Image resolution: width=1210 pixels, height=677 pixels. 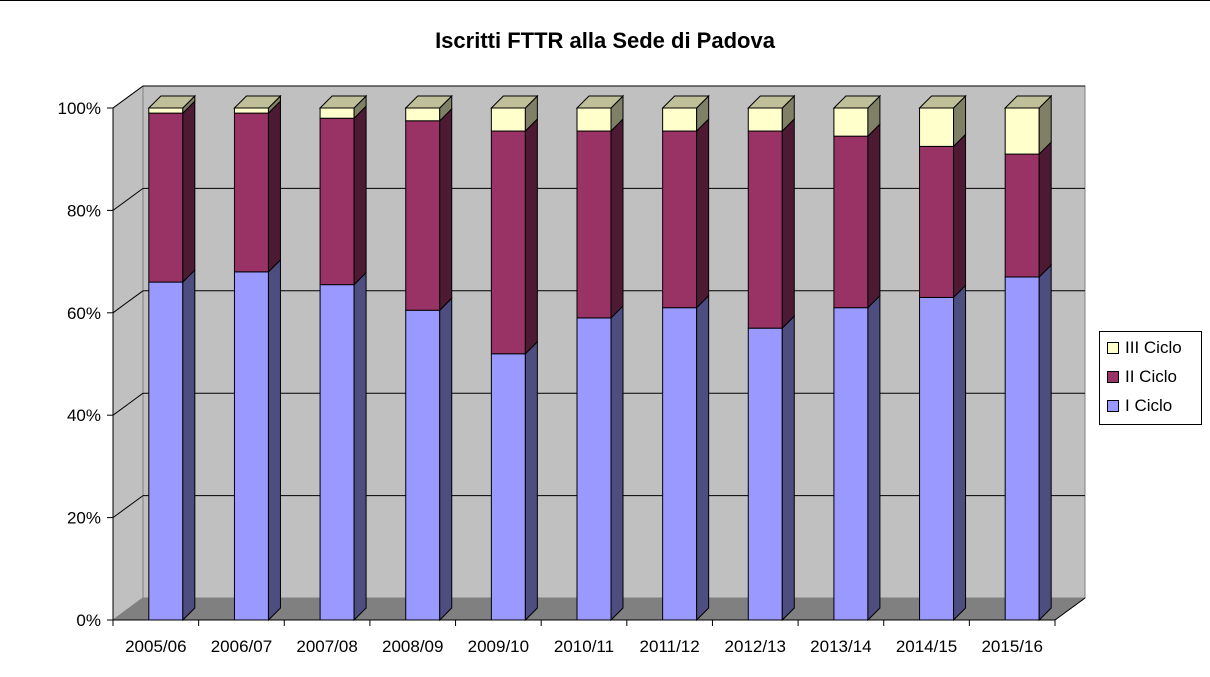 I want to click on y-tick-label: 100%, so click(x=79, y=108).